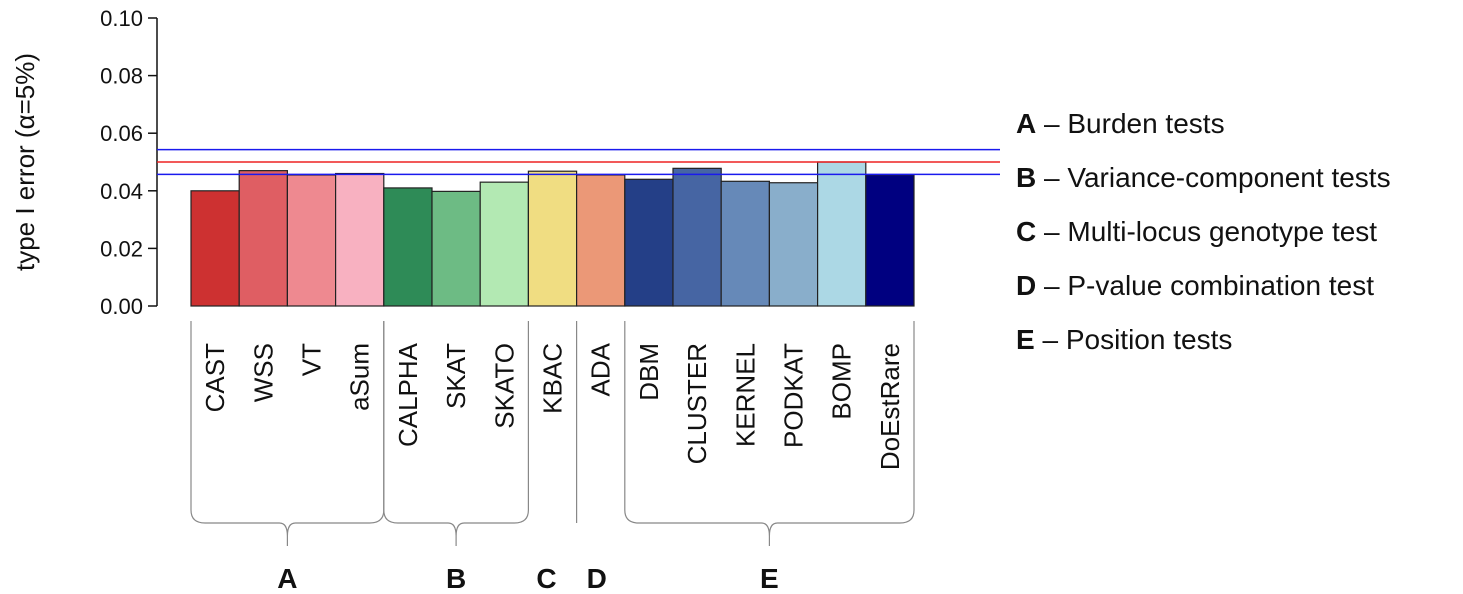 The width and height of the screenshot is (1463, 594). I want to click on legend-item-e: E – Position tests, so click(1236, 351).